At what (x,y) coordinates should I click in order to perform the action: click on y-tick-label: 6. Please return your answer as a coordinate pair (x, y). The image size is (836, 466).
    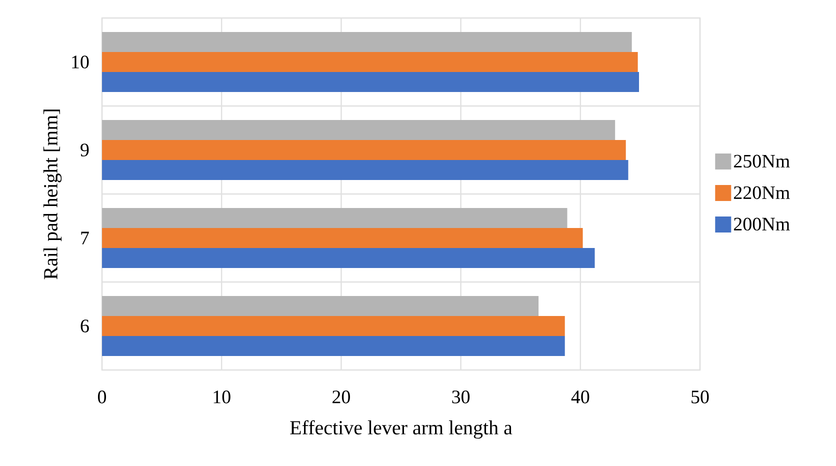
    Looking at the image, I should click on (84, 326).